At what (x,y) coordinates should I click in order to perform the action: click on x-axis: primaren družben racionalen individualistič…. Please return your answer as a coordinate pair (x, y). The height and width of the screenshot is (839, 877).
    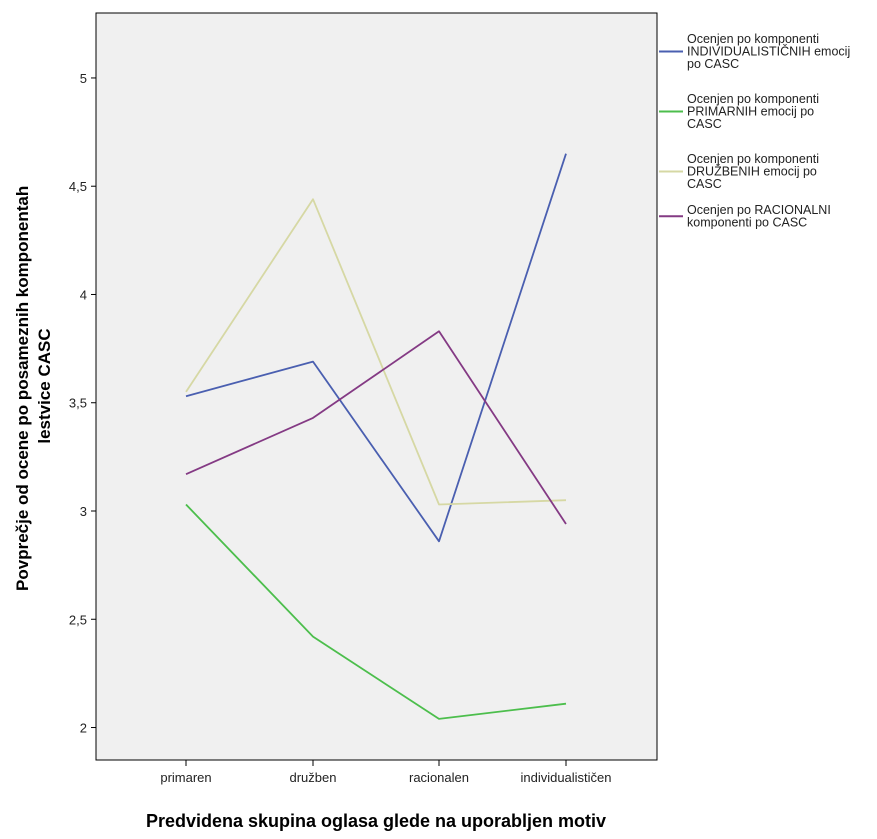
    Looking at the image, I should click on (386, 772).